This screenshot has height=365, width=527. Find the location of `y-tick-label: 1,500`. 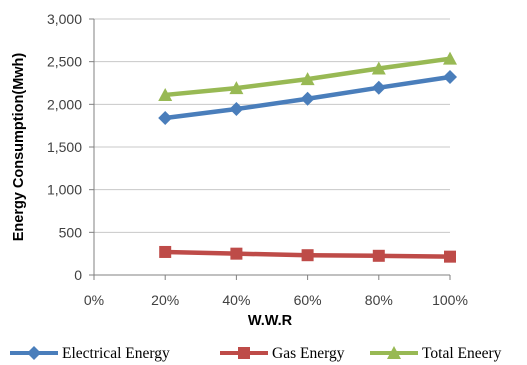

y-tick-label: 1,500 is located at coordinates (64, 147).